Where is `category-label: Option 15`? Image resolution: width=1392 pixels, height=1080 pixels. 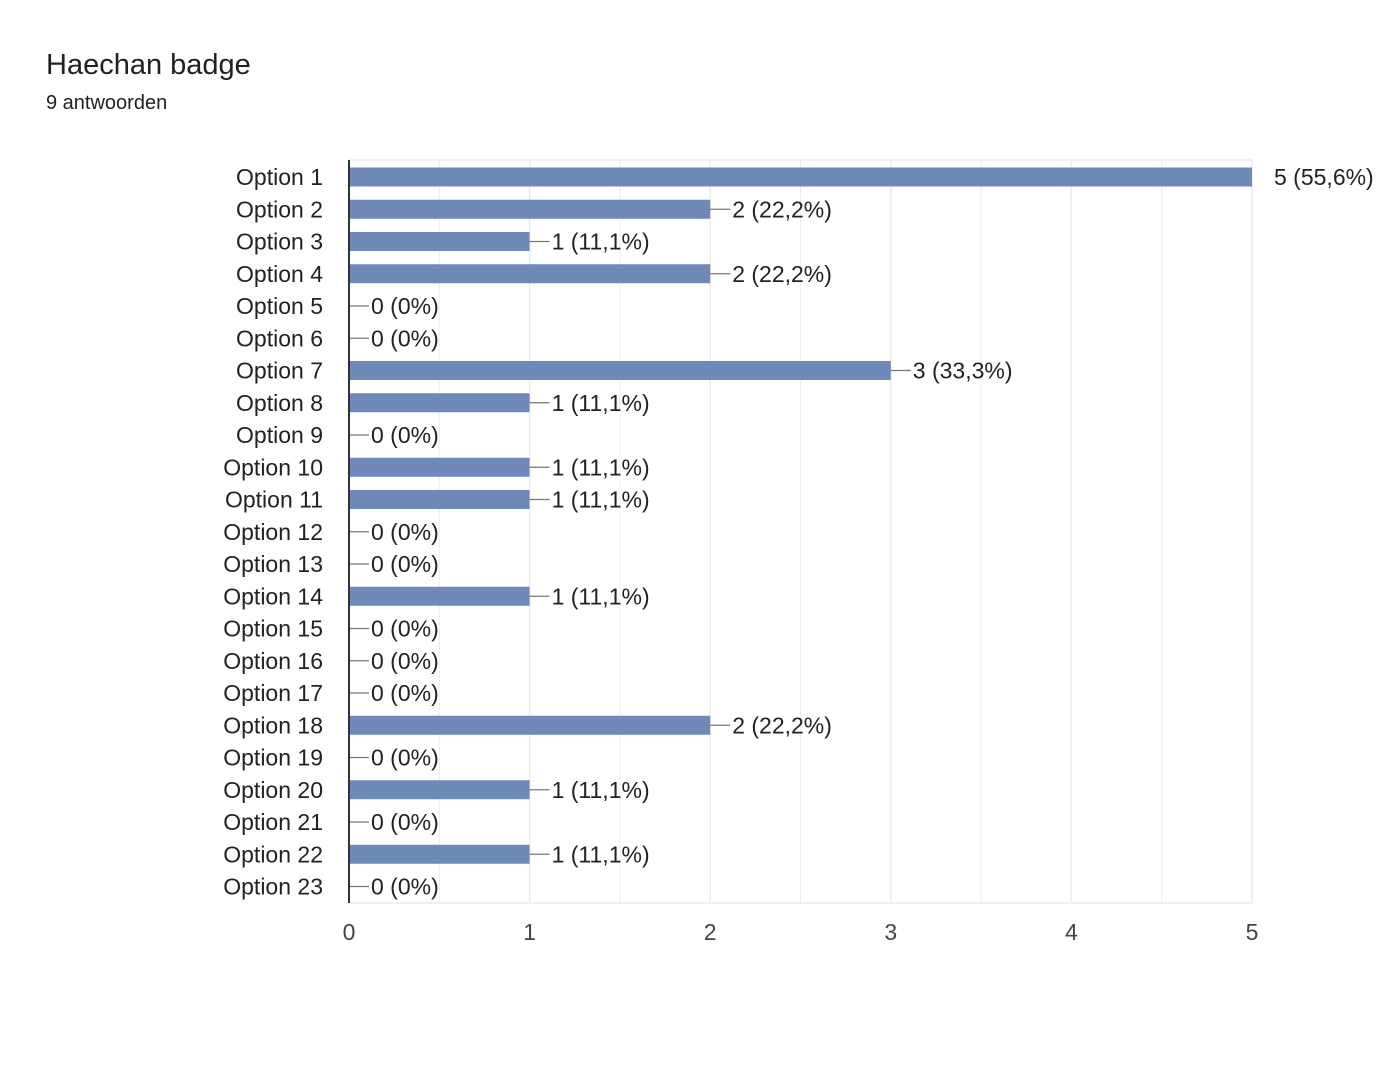 category-label: Option 15 is located at coordinates (273, 629).